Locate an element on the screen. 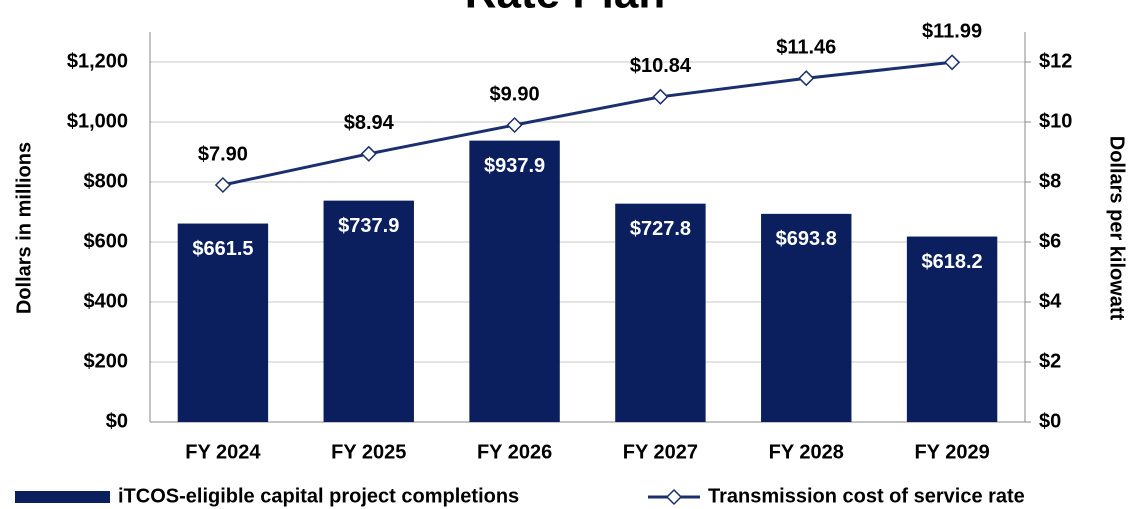 The height and width of the screenshot is (509, 1130). legend-swatch is located at coordinates (62, 497).